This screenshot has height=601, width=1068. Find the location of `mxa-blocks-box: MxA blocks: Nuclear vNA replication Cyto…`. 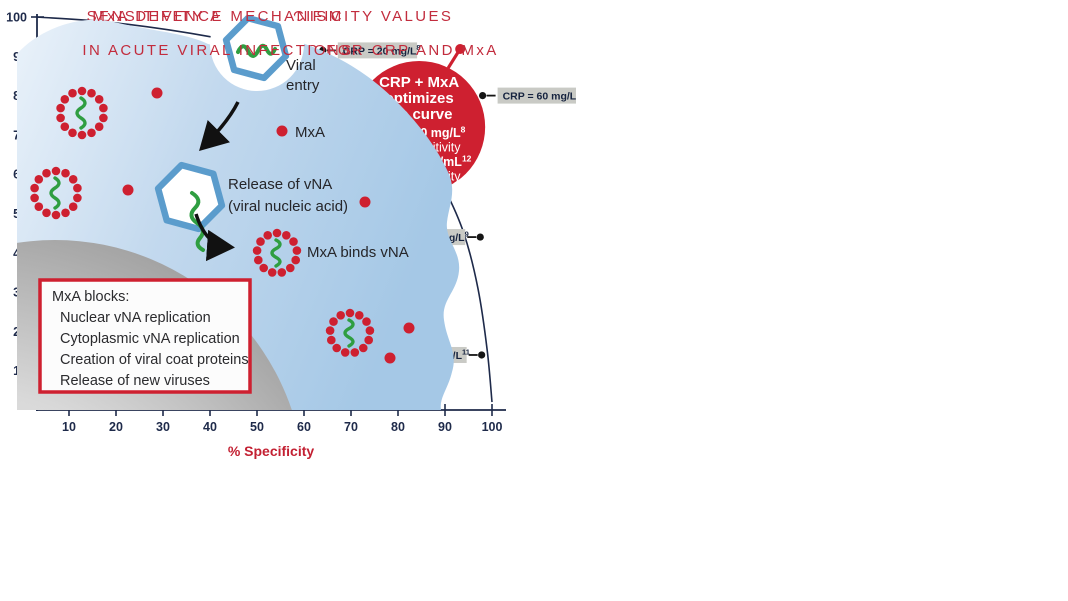

mxa-blocks-box: MxA blocks: Nuclear vNA replication Cyto… is located at coordinates (145, 336).